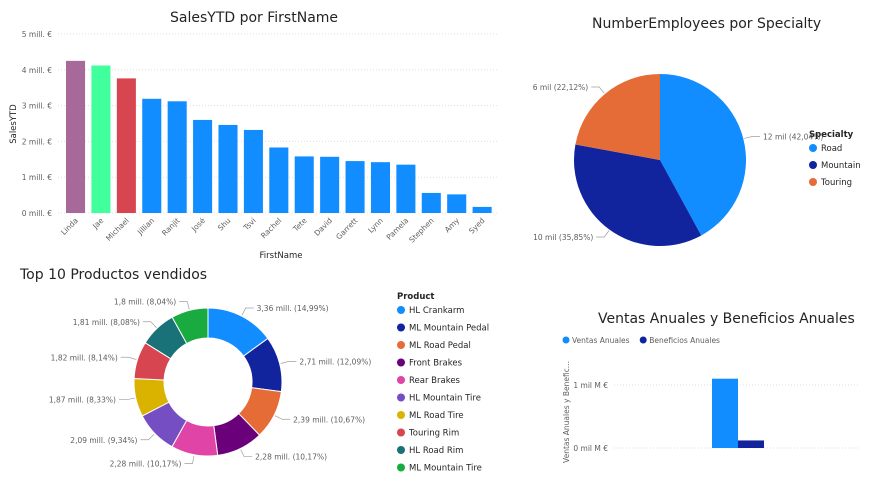  What do you see at coordinates (435, 381) in the screenshot?
I see `products-legend-item: Rear Brakes` at bounding box center [435, 381].